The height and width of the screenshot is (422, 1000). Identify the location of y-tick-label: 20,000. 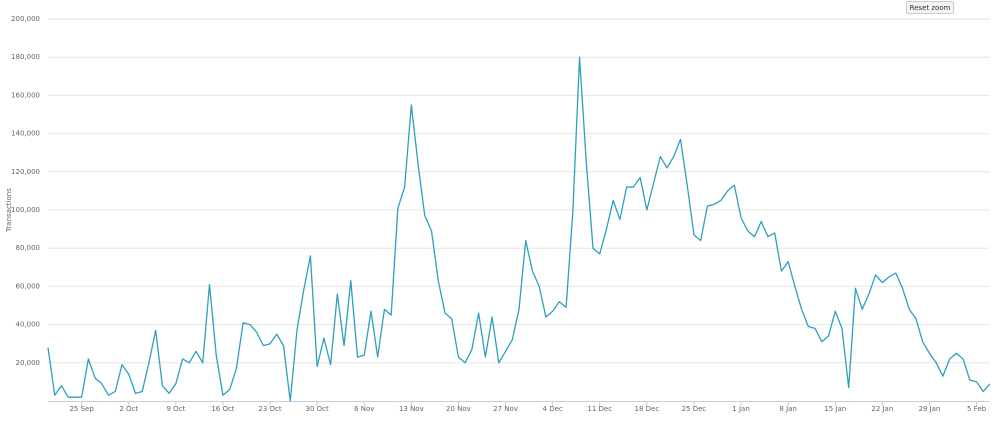
(28, 363).